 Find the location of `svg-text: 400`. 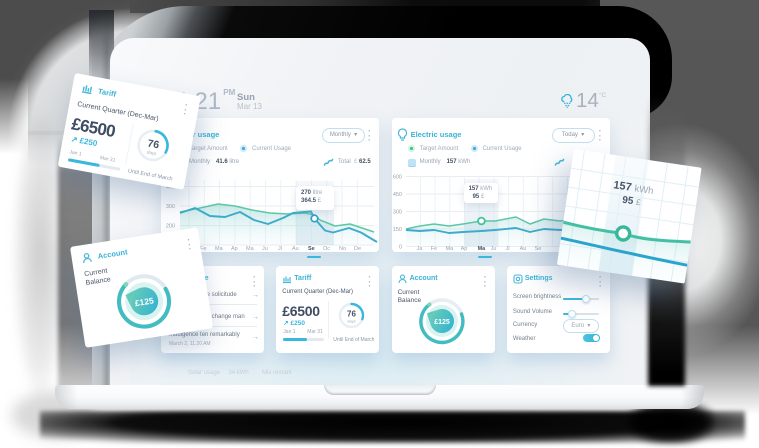

svg-text: 400 is located at coordinates (170, 188).